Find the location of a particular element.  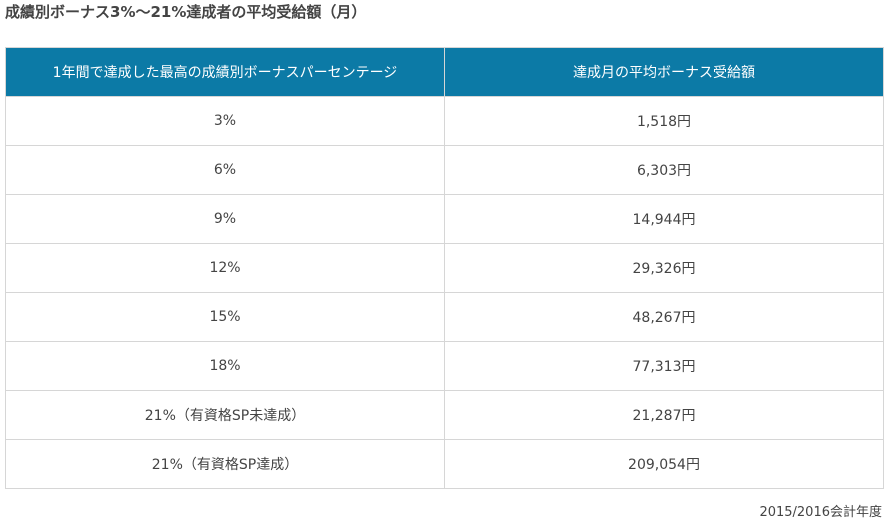

amount-cell: 14,944円 is located at coordinates (664, 219).